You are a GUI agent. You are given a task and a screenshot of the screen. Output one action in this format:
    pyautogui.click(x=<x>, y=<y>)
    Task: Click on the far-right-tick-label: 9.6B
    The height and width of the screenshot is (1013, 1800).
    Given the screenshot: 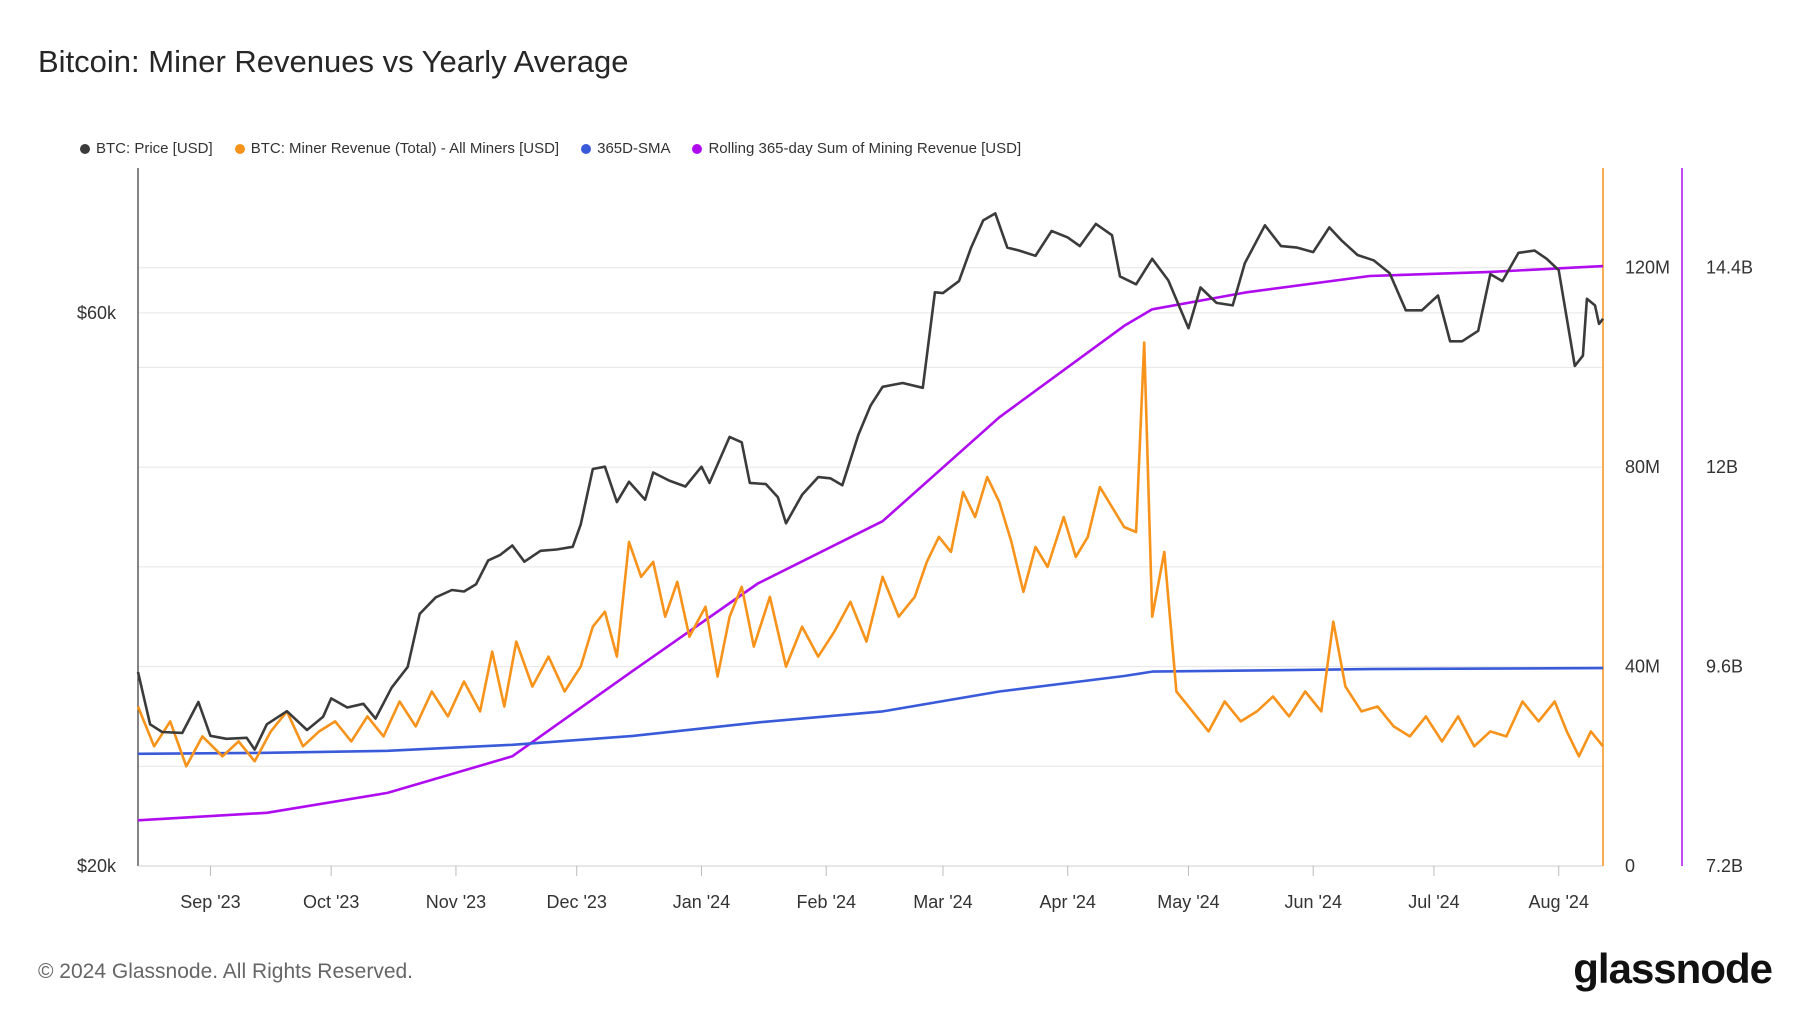 What is the action you would take?
    pyautogui.click(x=1724, y=667)
    